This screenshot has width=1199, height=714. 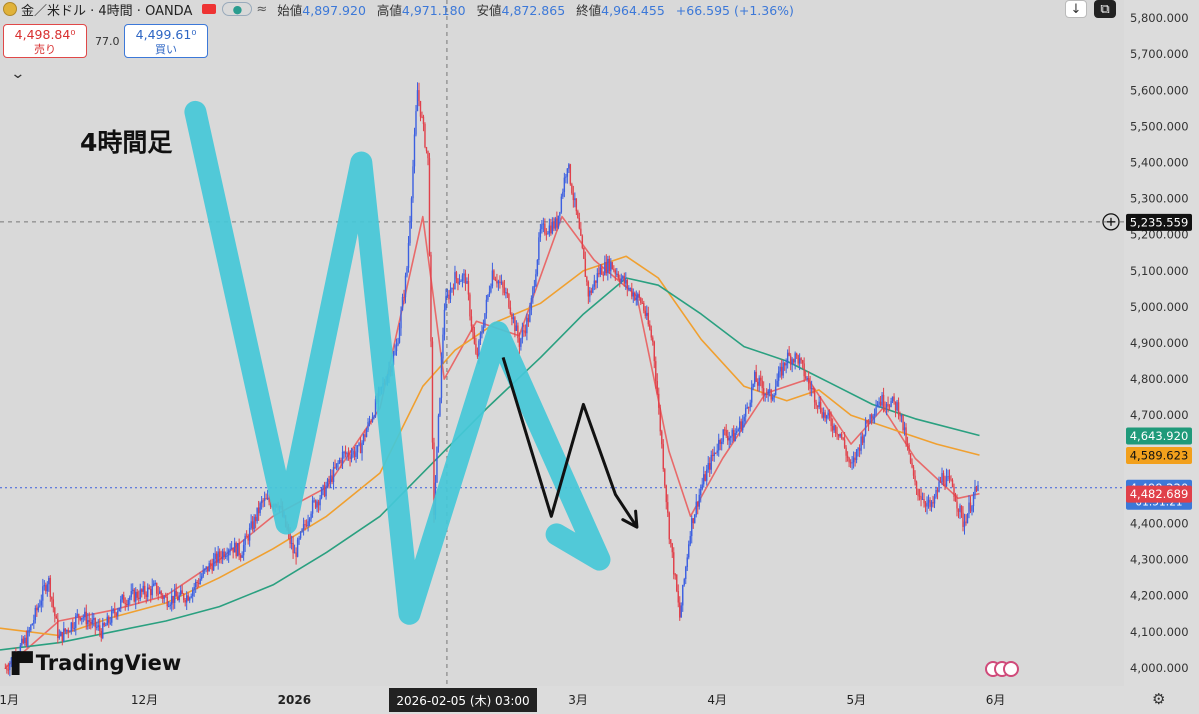 What do you see at coordinates (1105, 9) in the screenshot?
I see `fullscreen-icon: ⧉` at bounding box center [1105, 9].